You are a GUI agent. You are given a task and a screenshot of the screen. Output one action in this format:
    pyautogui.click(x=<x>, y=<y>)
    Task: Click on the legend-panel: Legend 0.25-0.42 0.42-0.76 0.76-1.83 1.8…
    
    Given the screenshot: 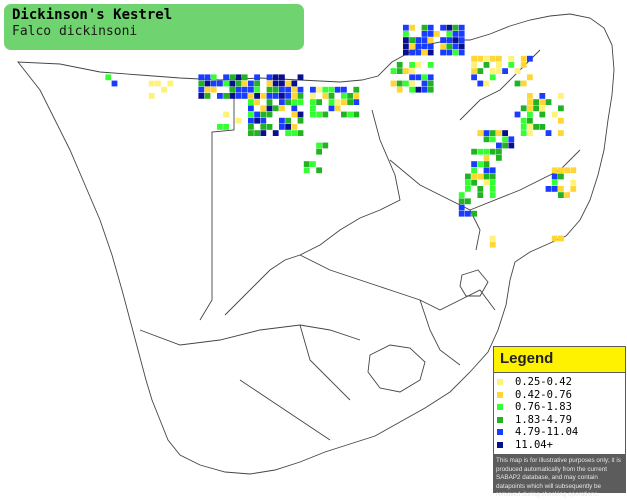 What is the action you would take?
    pyautogui.click(x=559, y=422)
    